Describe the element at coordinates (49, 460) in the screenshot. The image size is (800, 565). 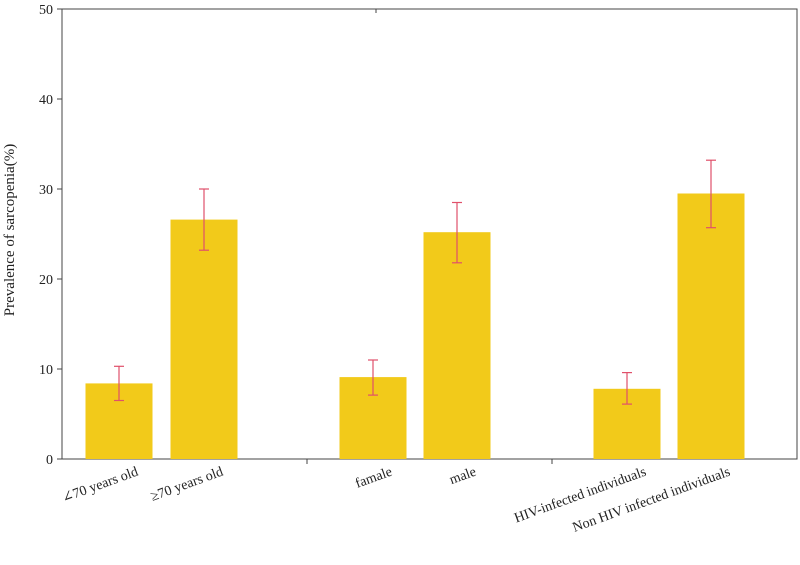
I see `y-tick-label-0: 0` at that location.